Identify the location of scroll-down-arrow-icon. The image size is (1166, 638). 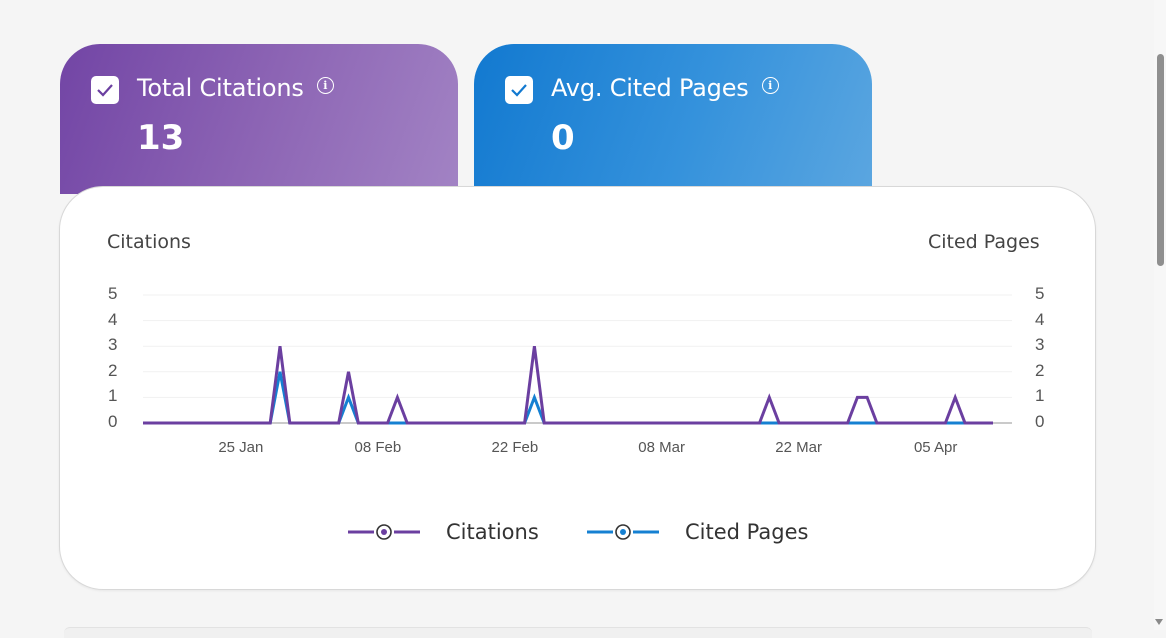
(1159, 622).